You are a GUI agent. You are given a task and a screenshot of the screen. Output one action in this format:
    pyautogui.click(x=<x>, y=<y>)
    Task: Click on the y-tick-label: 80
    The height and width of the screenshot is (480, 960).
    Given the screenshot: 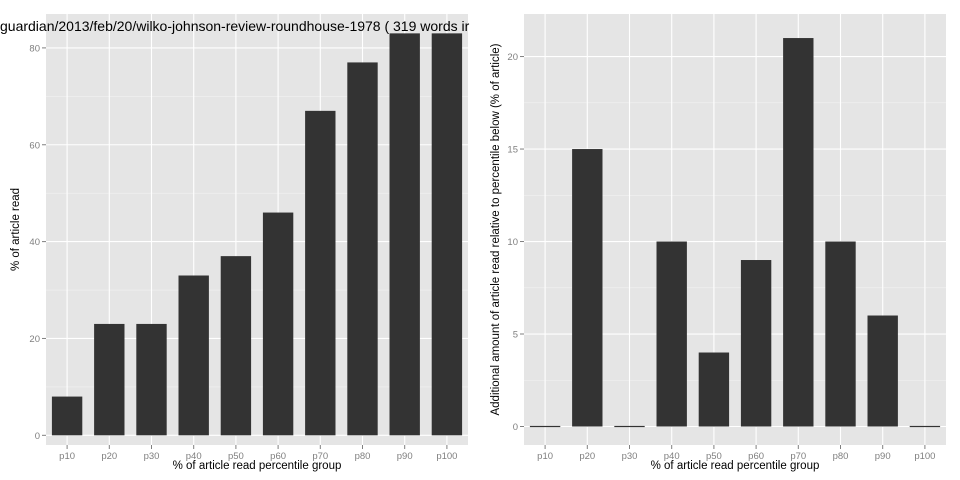 What is the action you would take?
    pyautogui.click(x=34, y=48)
    